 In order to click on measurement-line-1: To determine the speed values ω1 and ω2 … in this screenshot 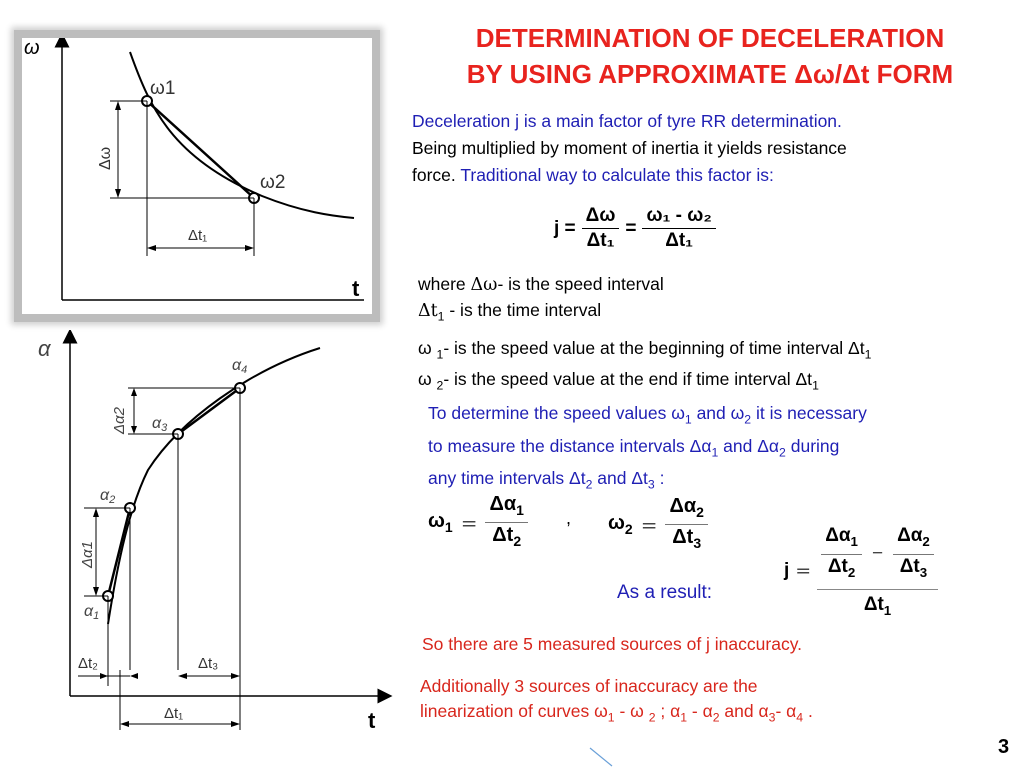, I will do `click(647, 415)`.